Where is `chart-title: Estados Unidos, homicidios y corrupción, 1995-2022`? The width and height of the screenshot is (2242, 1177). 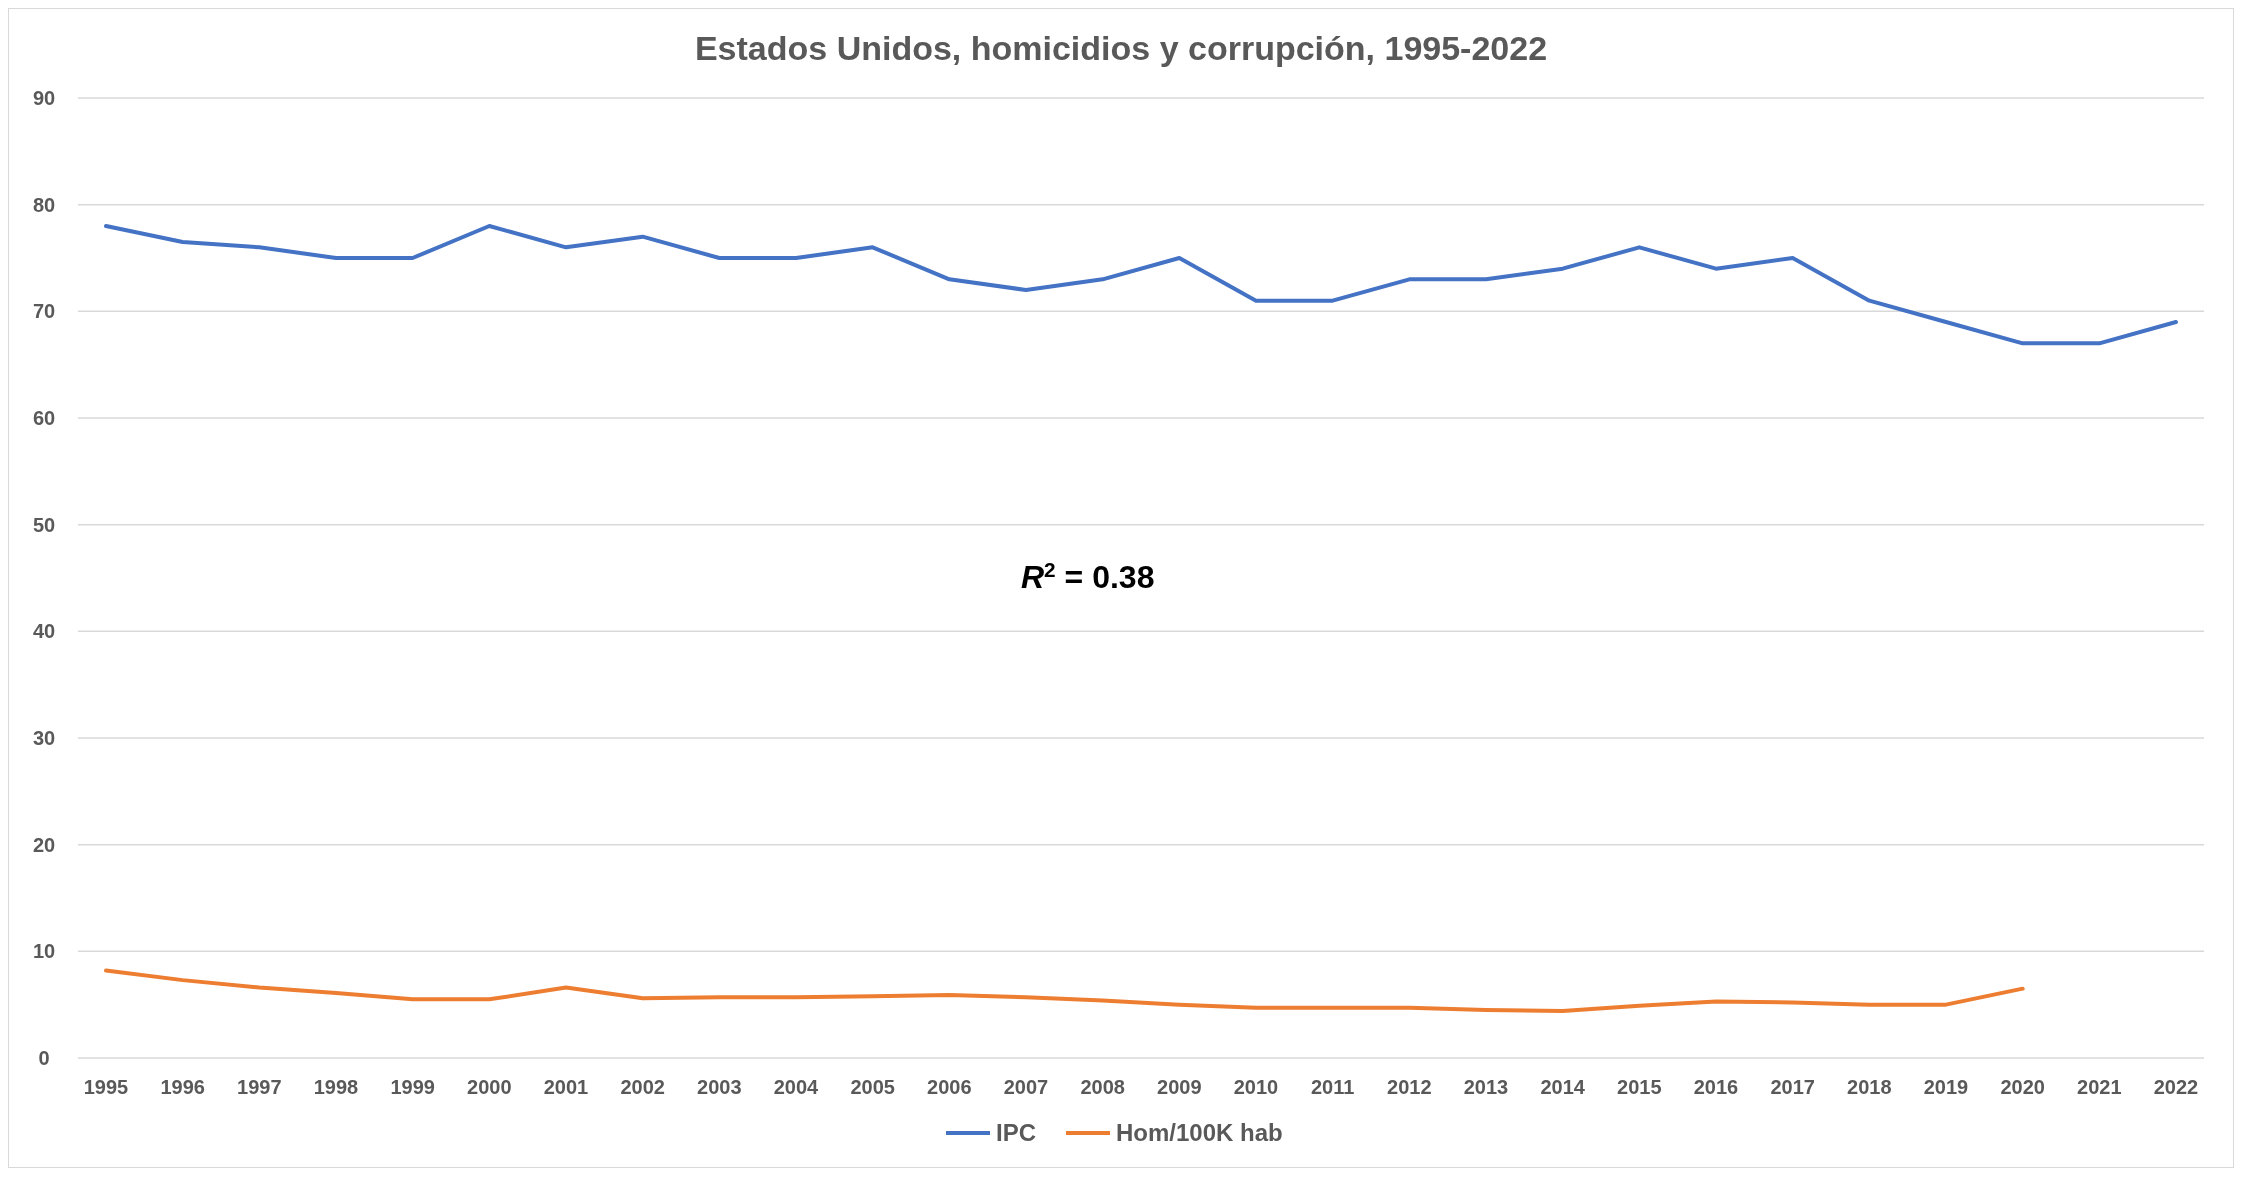 chart-title: Estados Unidos, homicidios y corrupción, 1995-2022 is located at coordinates (1121, 48).